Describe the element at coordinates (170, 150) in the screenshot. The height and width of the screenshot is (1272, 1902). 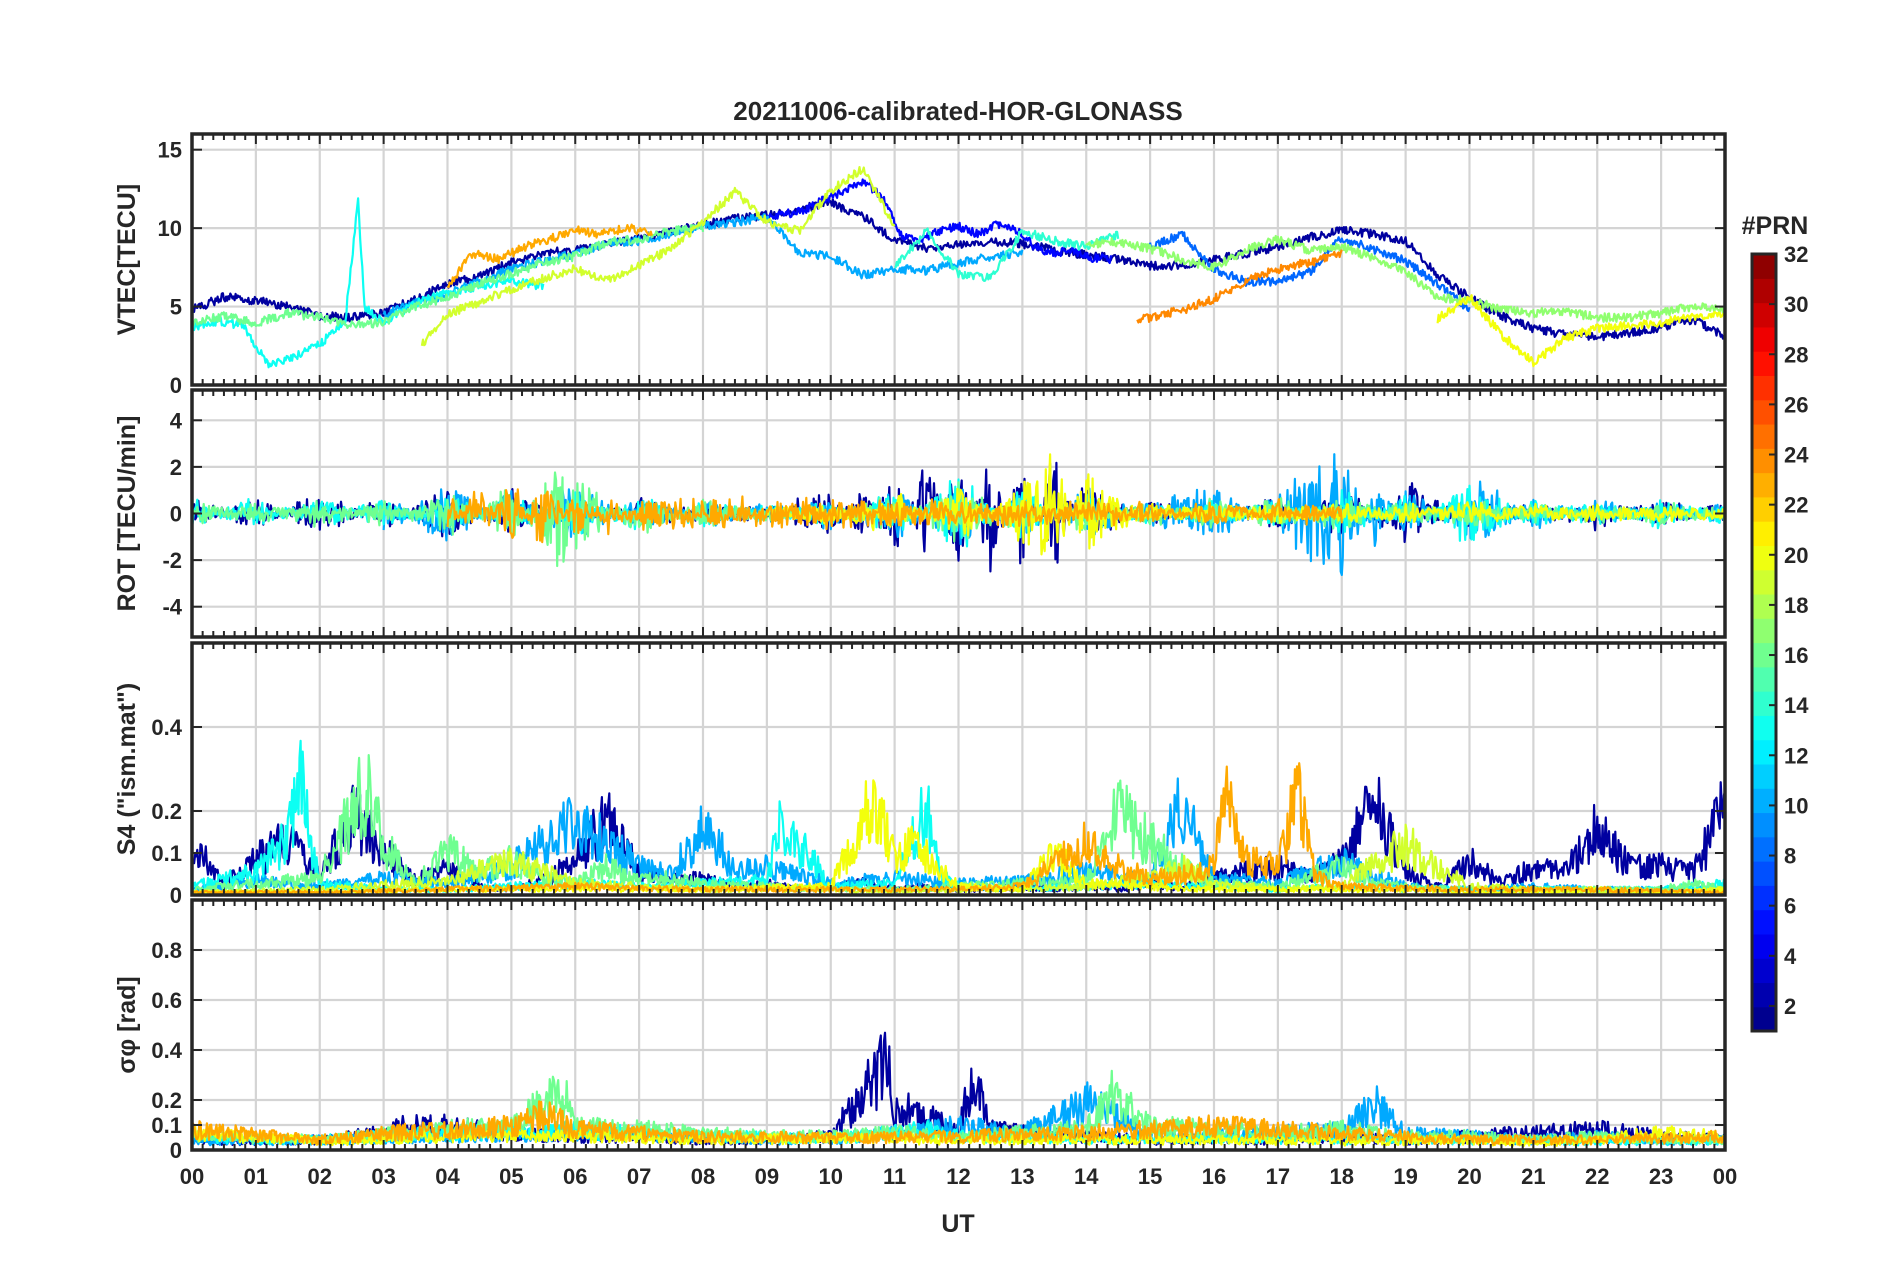
I see `y-tick-label: 15` at that location.